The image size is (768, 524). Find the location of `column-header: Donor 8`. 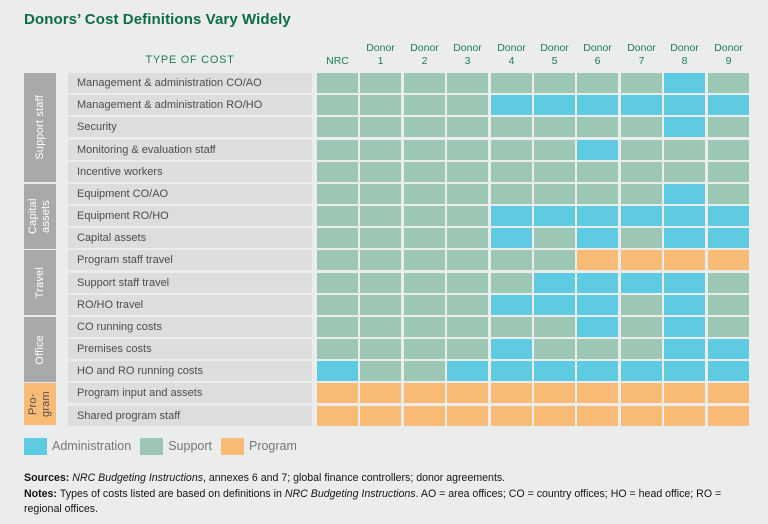

column-header: Donor 8 is located at coordinates (684, 53).